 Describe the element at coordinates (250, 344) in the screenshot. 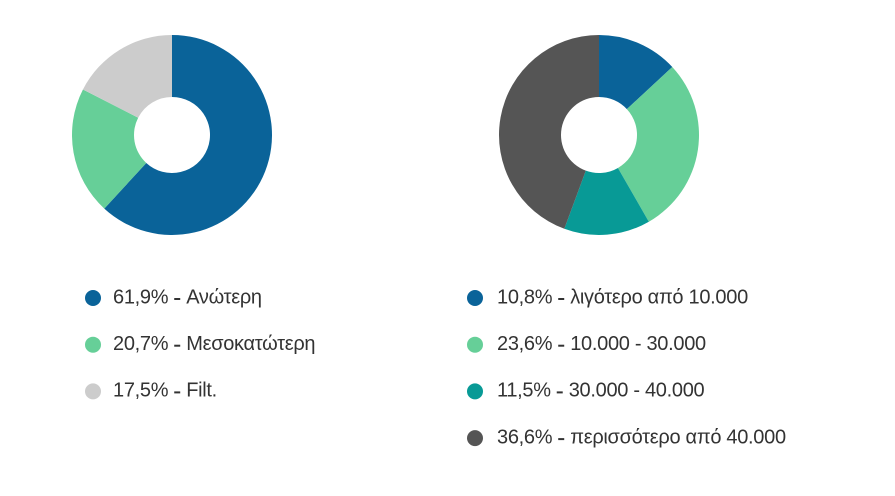

I see `legend-label: Μεσοκατώτερη` at that location.